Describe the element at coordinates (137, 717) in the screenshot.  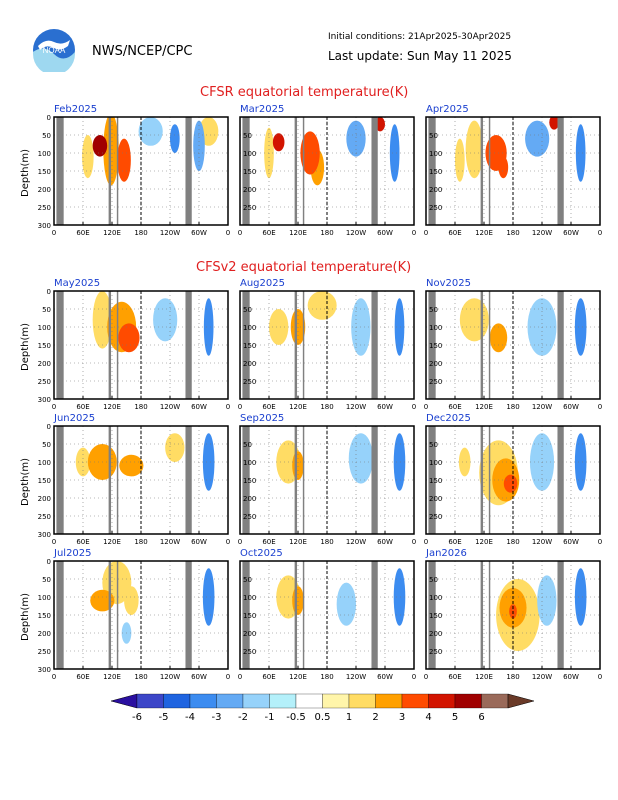
I see `colorbar-label: -6` at that location.